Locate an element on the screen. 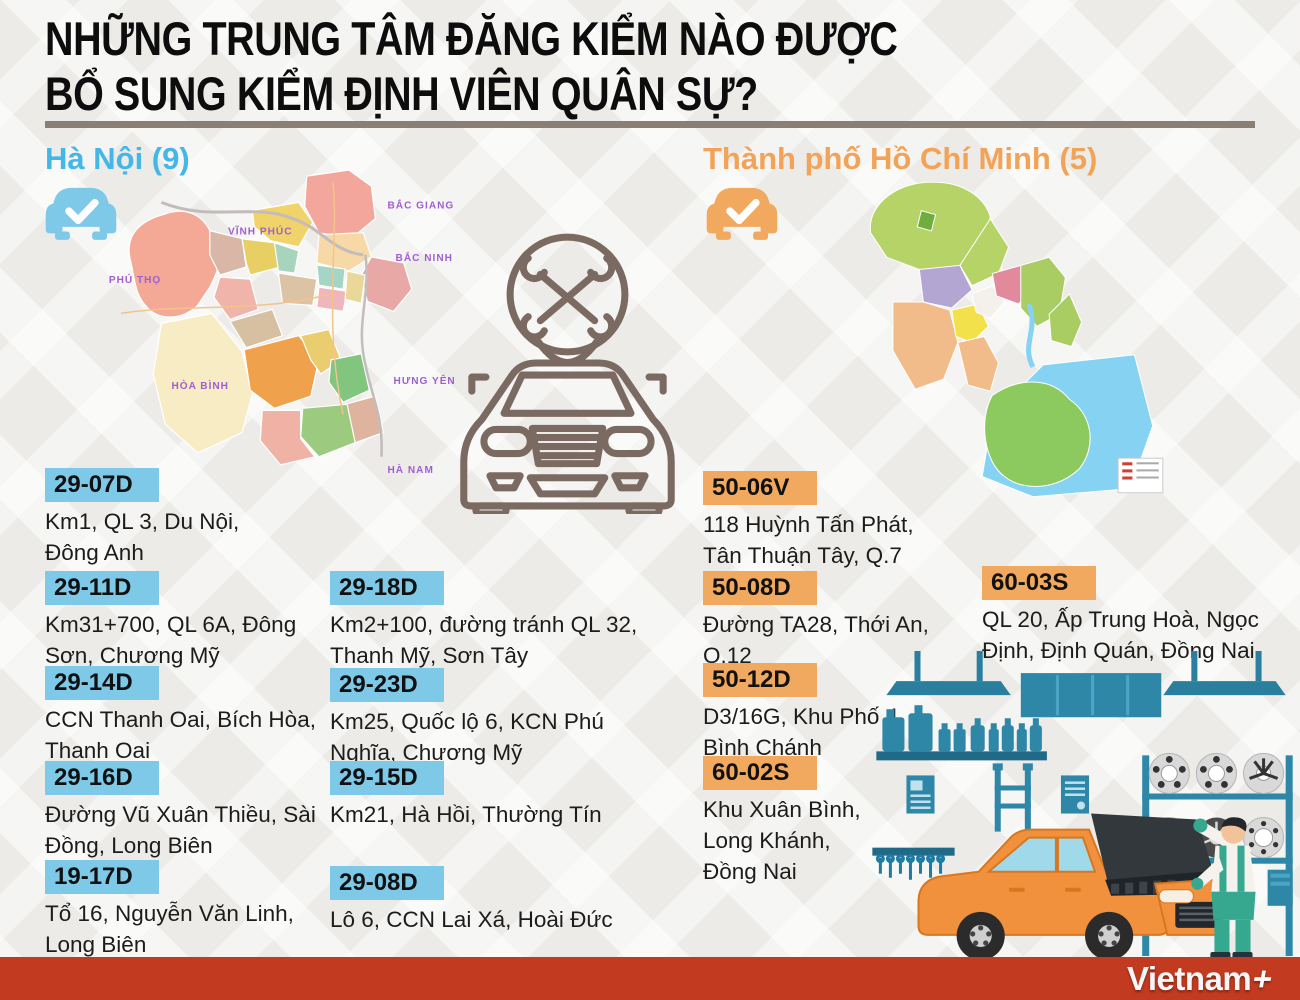  vietnamplus-logo-text: Vietnam is located at coordinates (1189, 978).